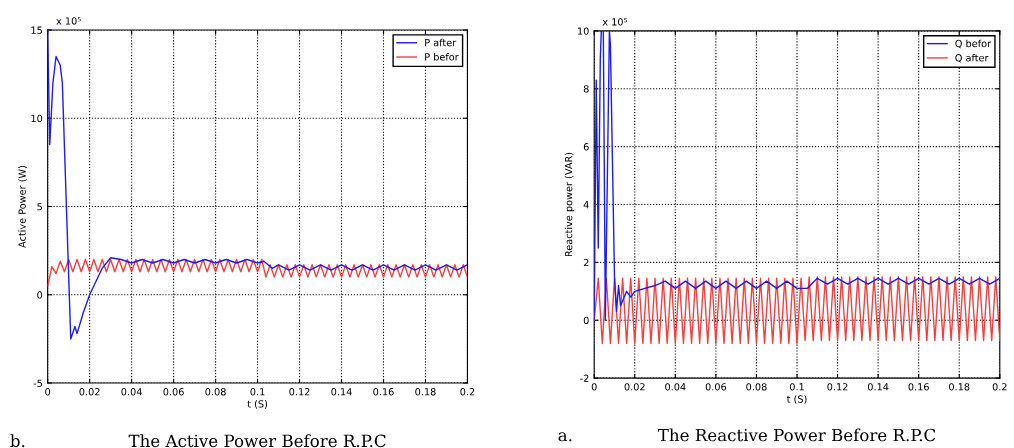 The height and width of the screenshot is (448, 1014). Describe the element at coordinates (586, 205) in the screenshot. I see `y-tick-label: 4` at that location.